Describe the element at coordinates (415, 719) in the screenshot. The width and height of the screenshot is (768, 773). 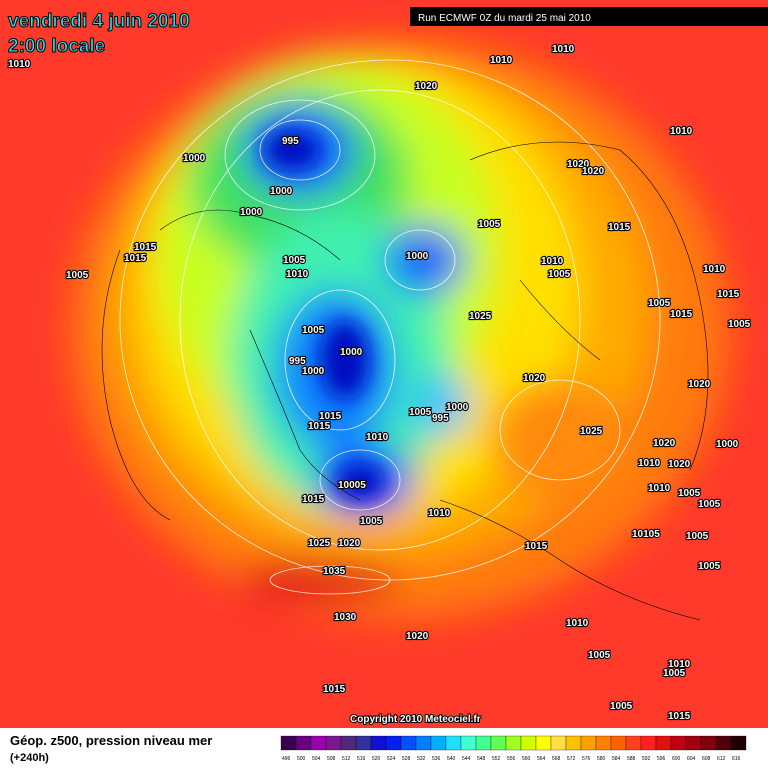
I see `copyright: Copyright 2010 Meteociel.fr` at that location.